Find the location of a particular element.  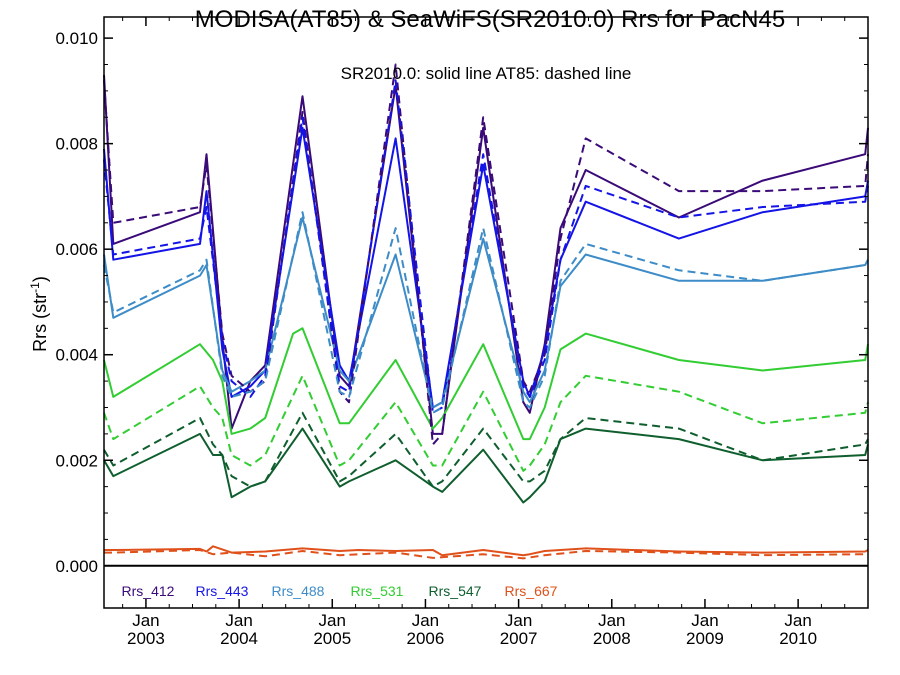

series-line-rrs-667-solid is located at coordinates (486, 551).